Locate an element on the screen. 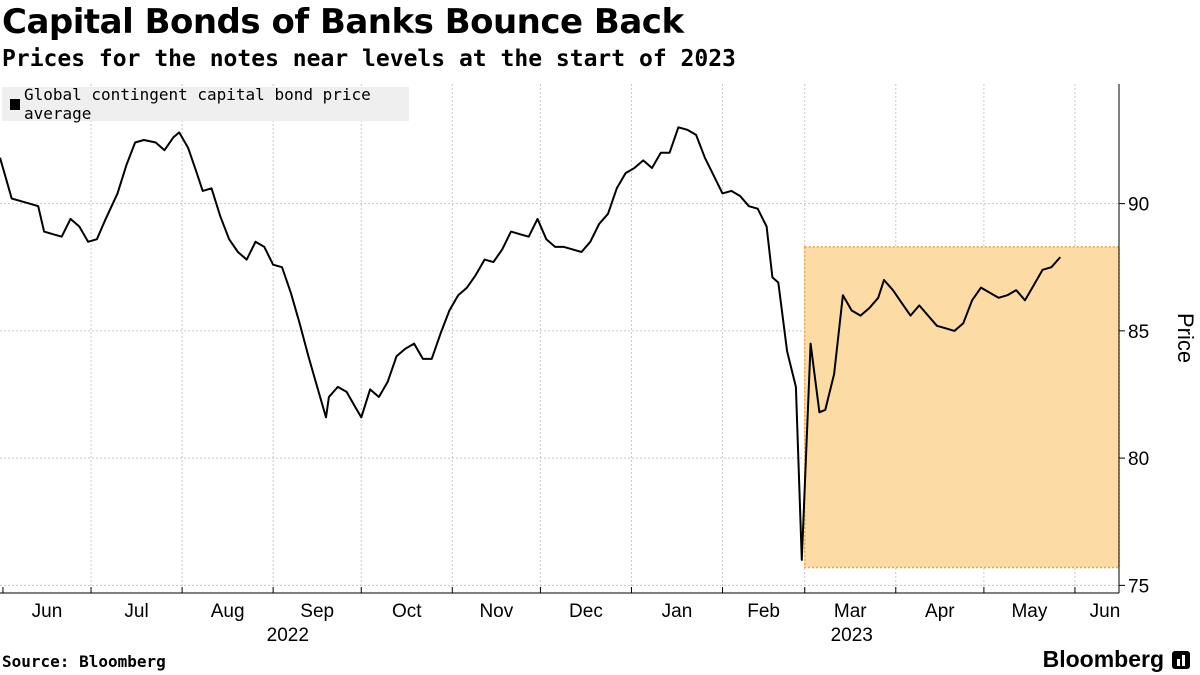 This screenshot has width=1200, height=675. legend-swatch is located at coordinates (15, 104).